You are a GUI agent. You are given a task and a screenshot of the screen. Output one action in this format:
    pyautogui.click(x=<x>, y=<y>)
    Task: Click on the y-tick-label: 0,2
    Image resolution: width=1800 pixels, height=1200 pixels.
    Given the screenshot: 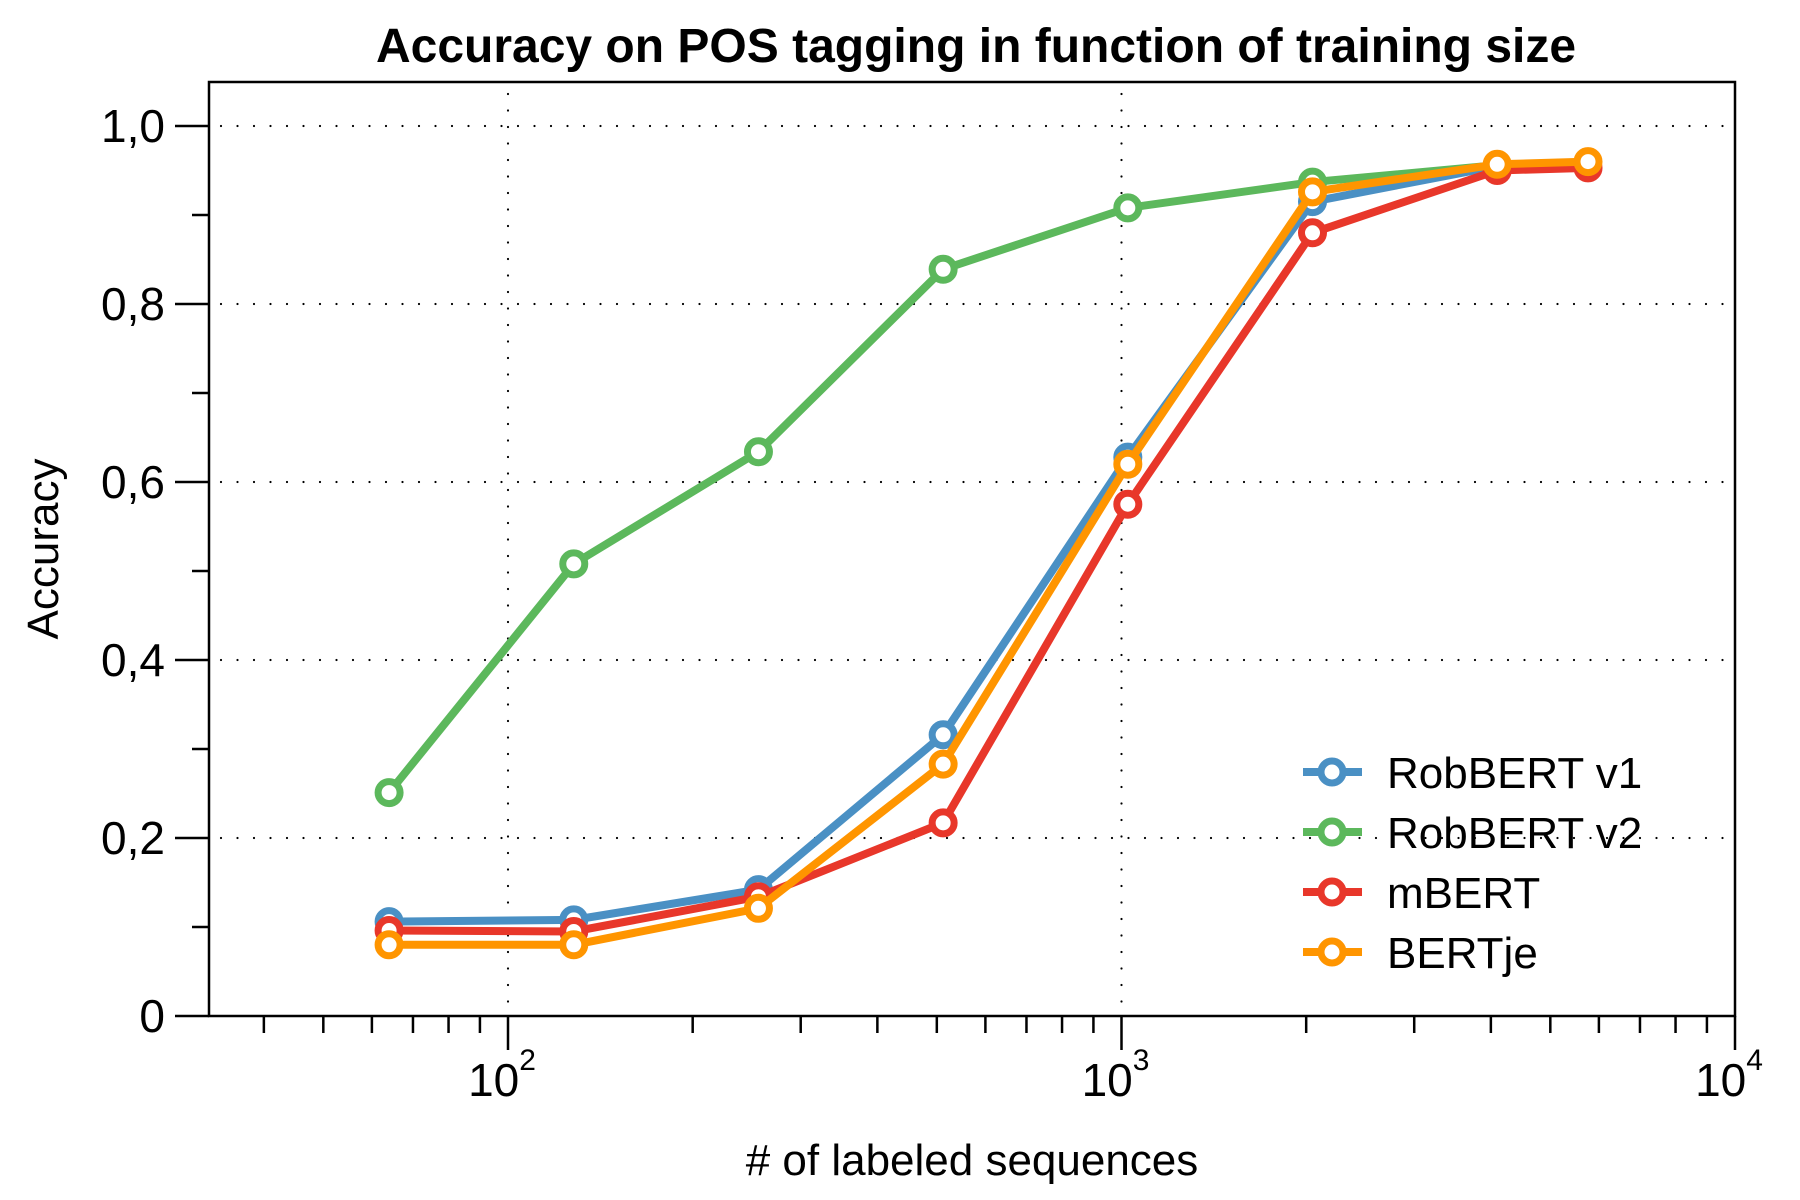 What is the action you would take?
    pyautogui.click(x=133, y=838)
    